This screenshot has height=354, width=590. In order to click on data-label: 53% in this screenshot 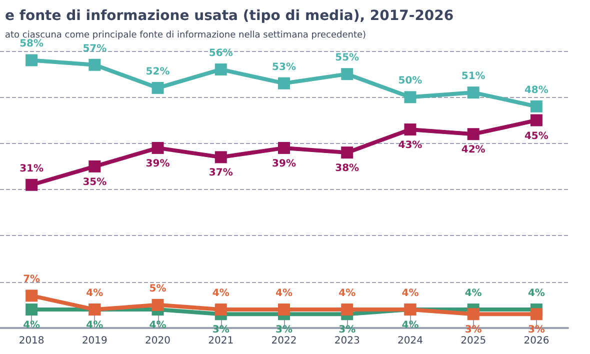, I will do `click(284, 67)`.